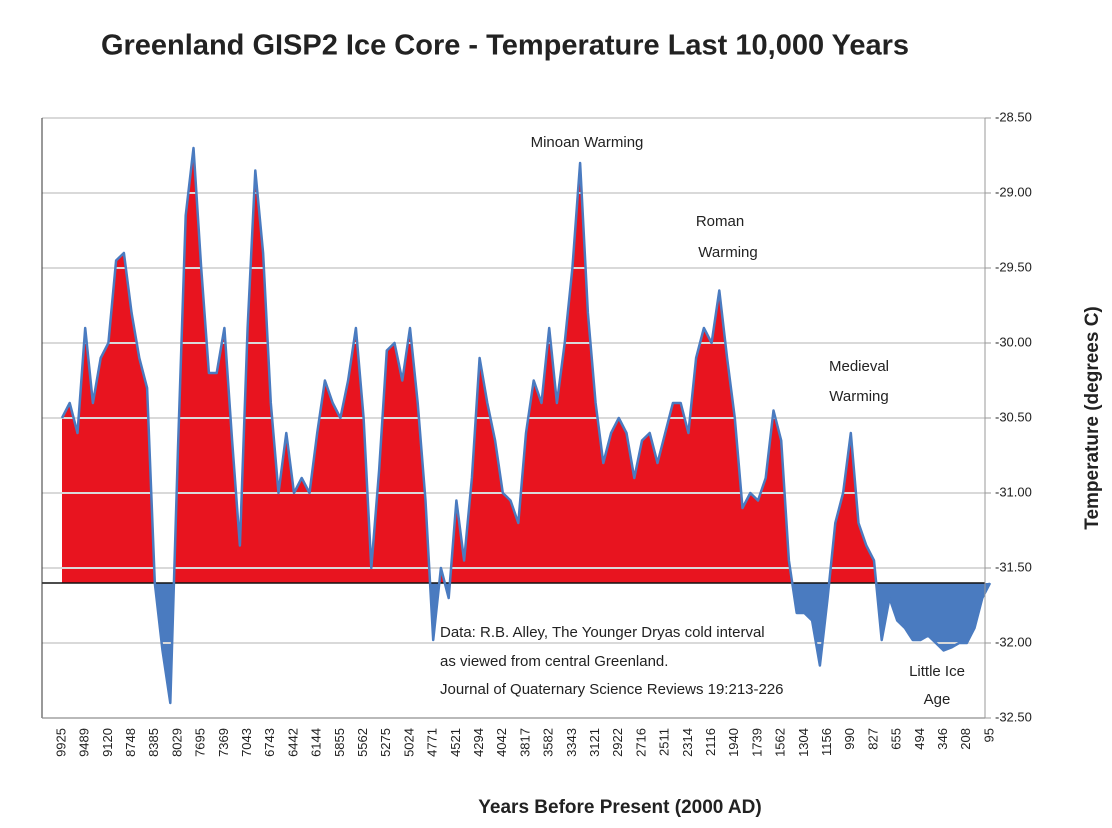  I want to click on x-tick-label: 655, so click(896, 739).